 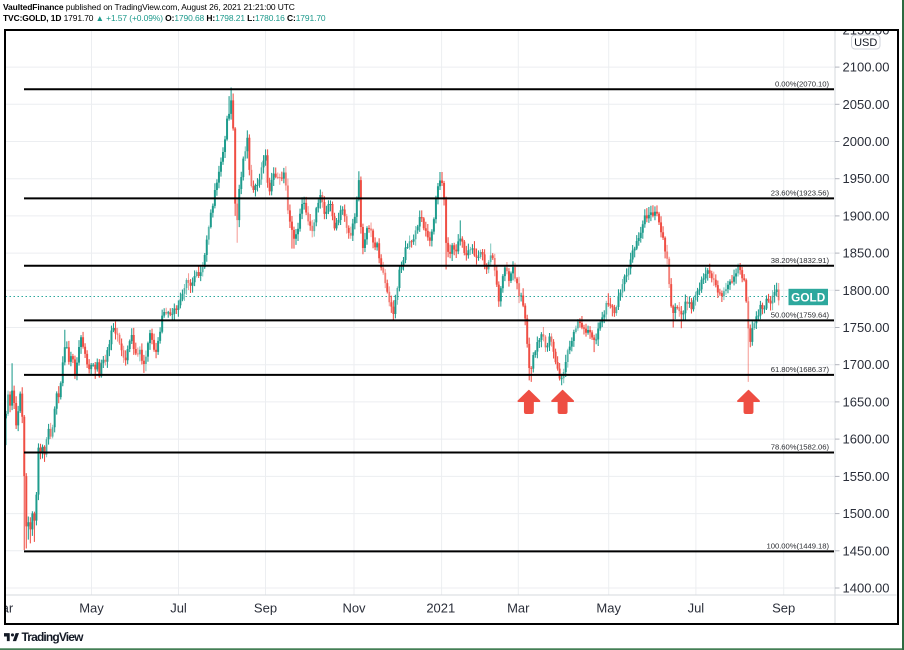 I want to click on svg-text: 1800.00, so click(x=866, y=289).